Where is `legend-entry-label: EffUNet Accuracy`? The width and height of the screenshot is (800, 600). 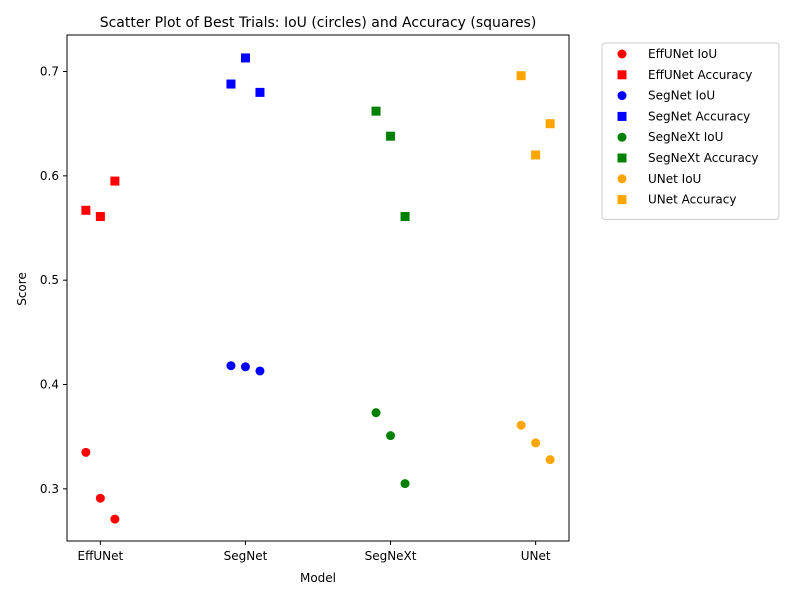 legend-entry-label: EffUNet Accuracy is located at coordinates (700, 75).